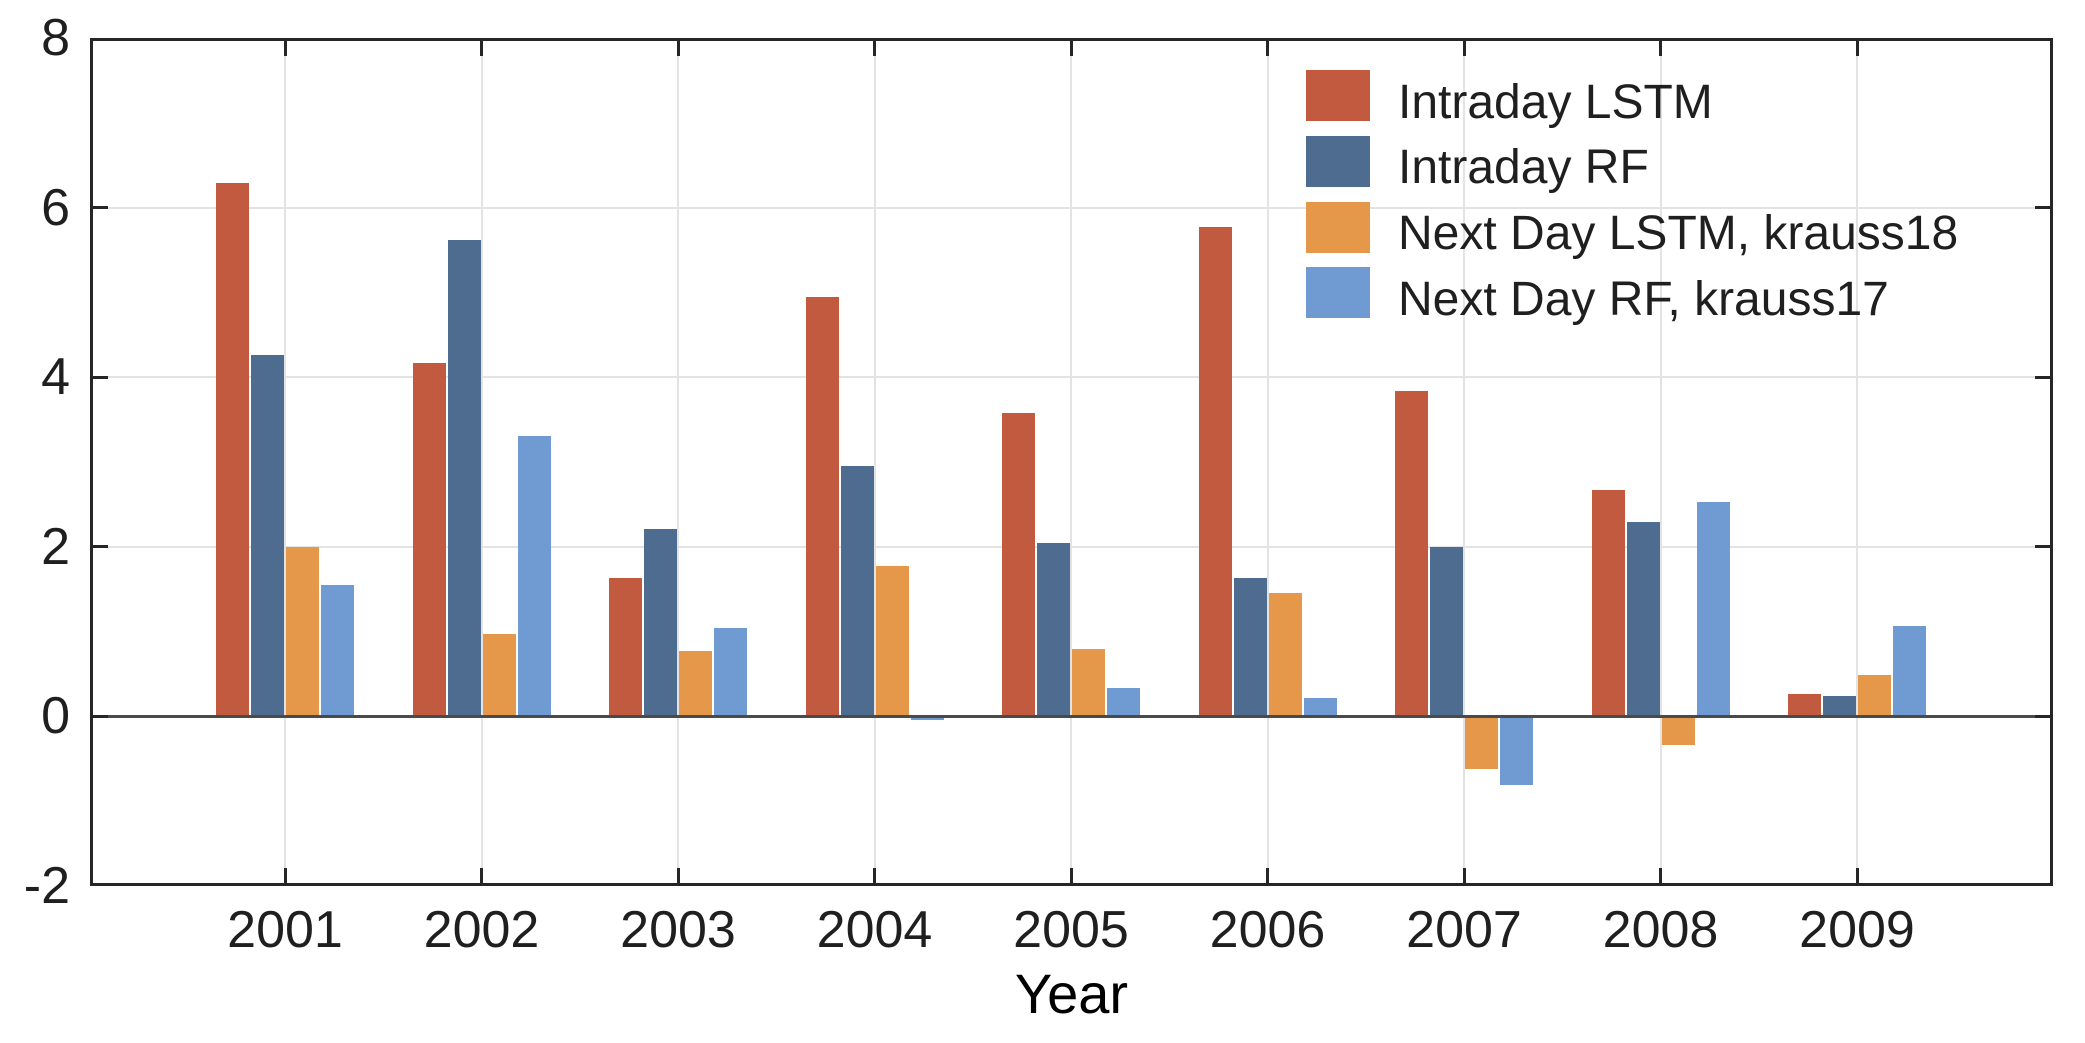 This screenshot has width=2085, height=1043. Describe the element at coordinates (1678, 730) in the screenshot. I see `bar-2008-next-day-lstm-krauss18` at that location.